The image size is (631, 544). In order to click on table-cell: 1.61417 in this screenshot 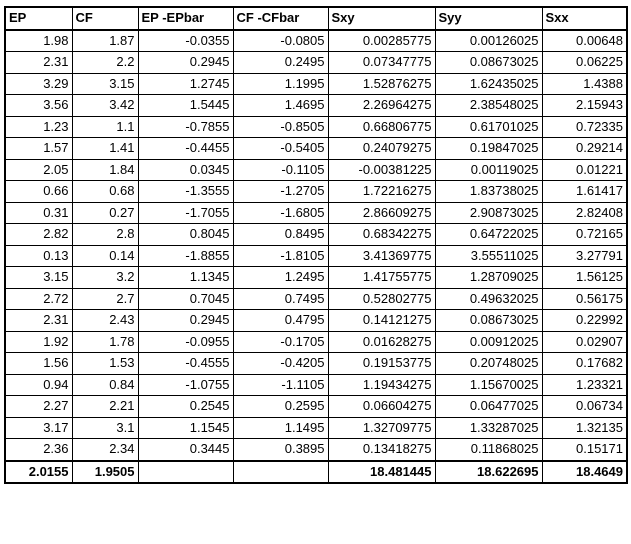, I will do `click(584, 191)`.